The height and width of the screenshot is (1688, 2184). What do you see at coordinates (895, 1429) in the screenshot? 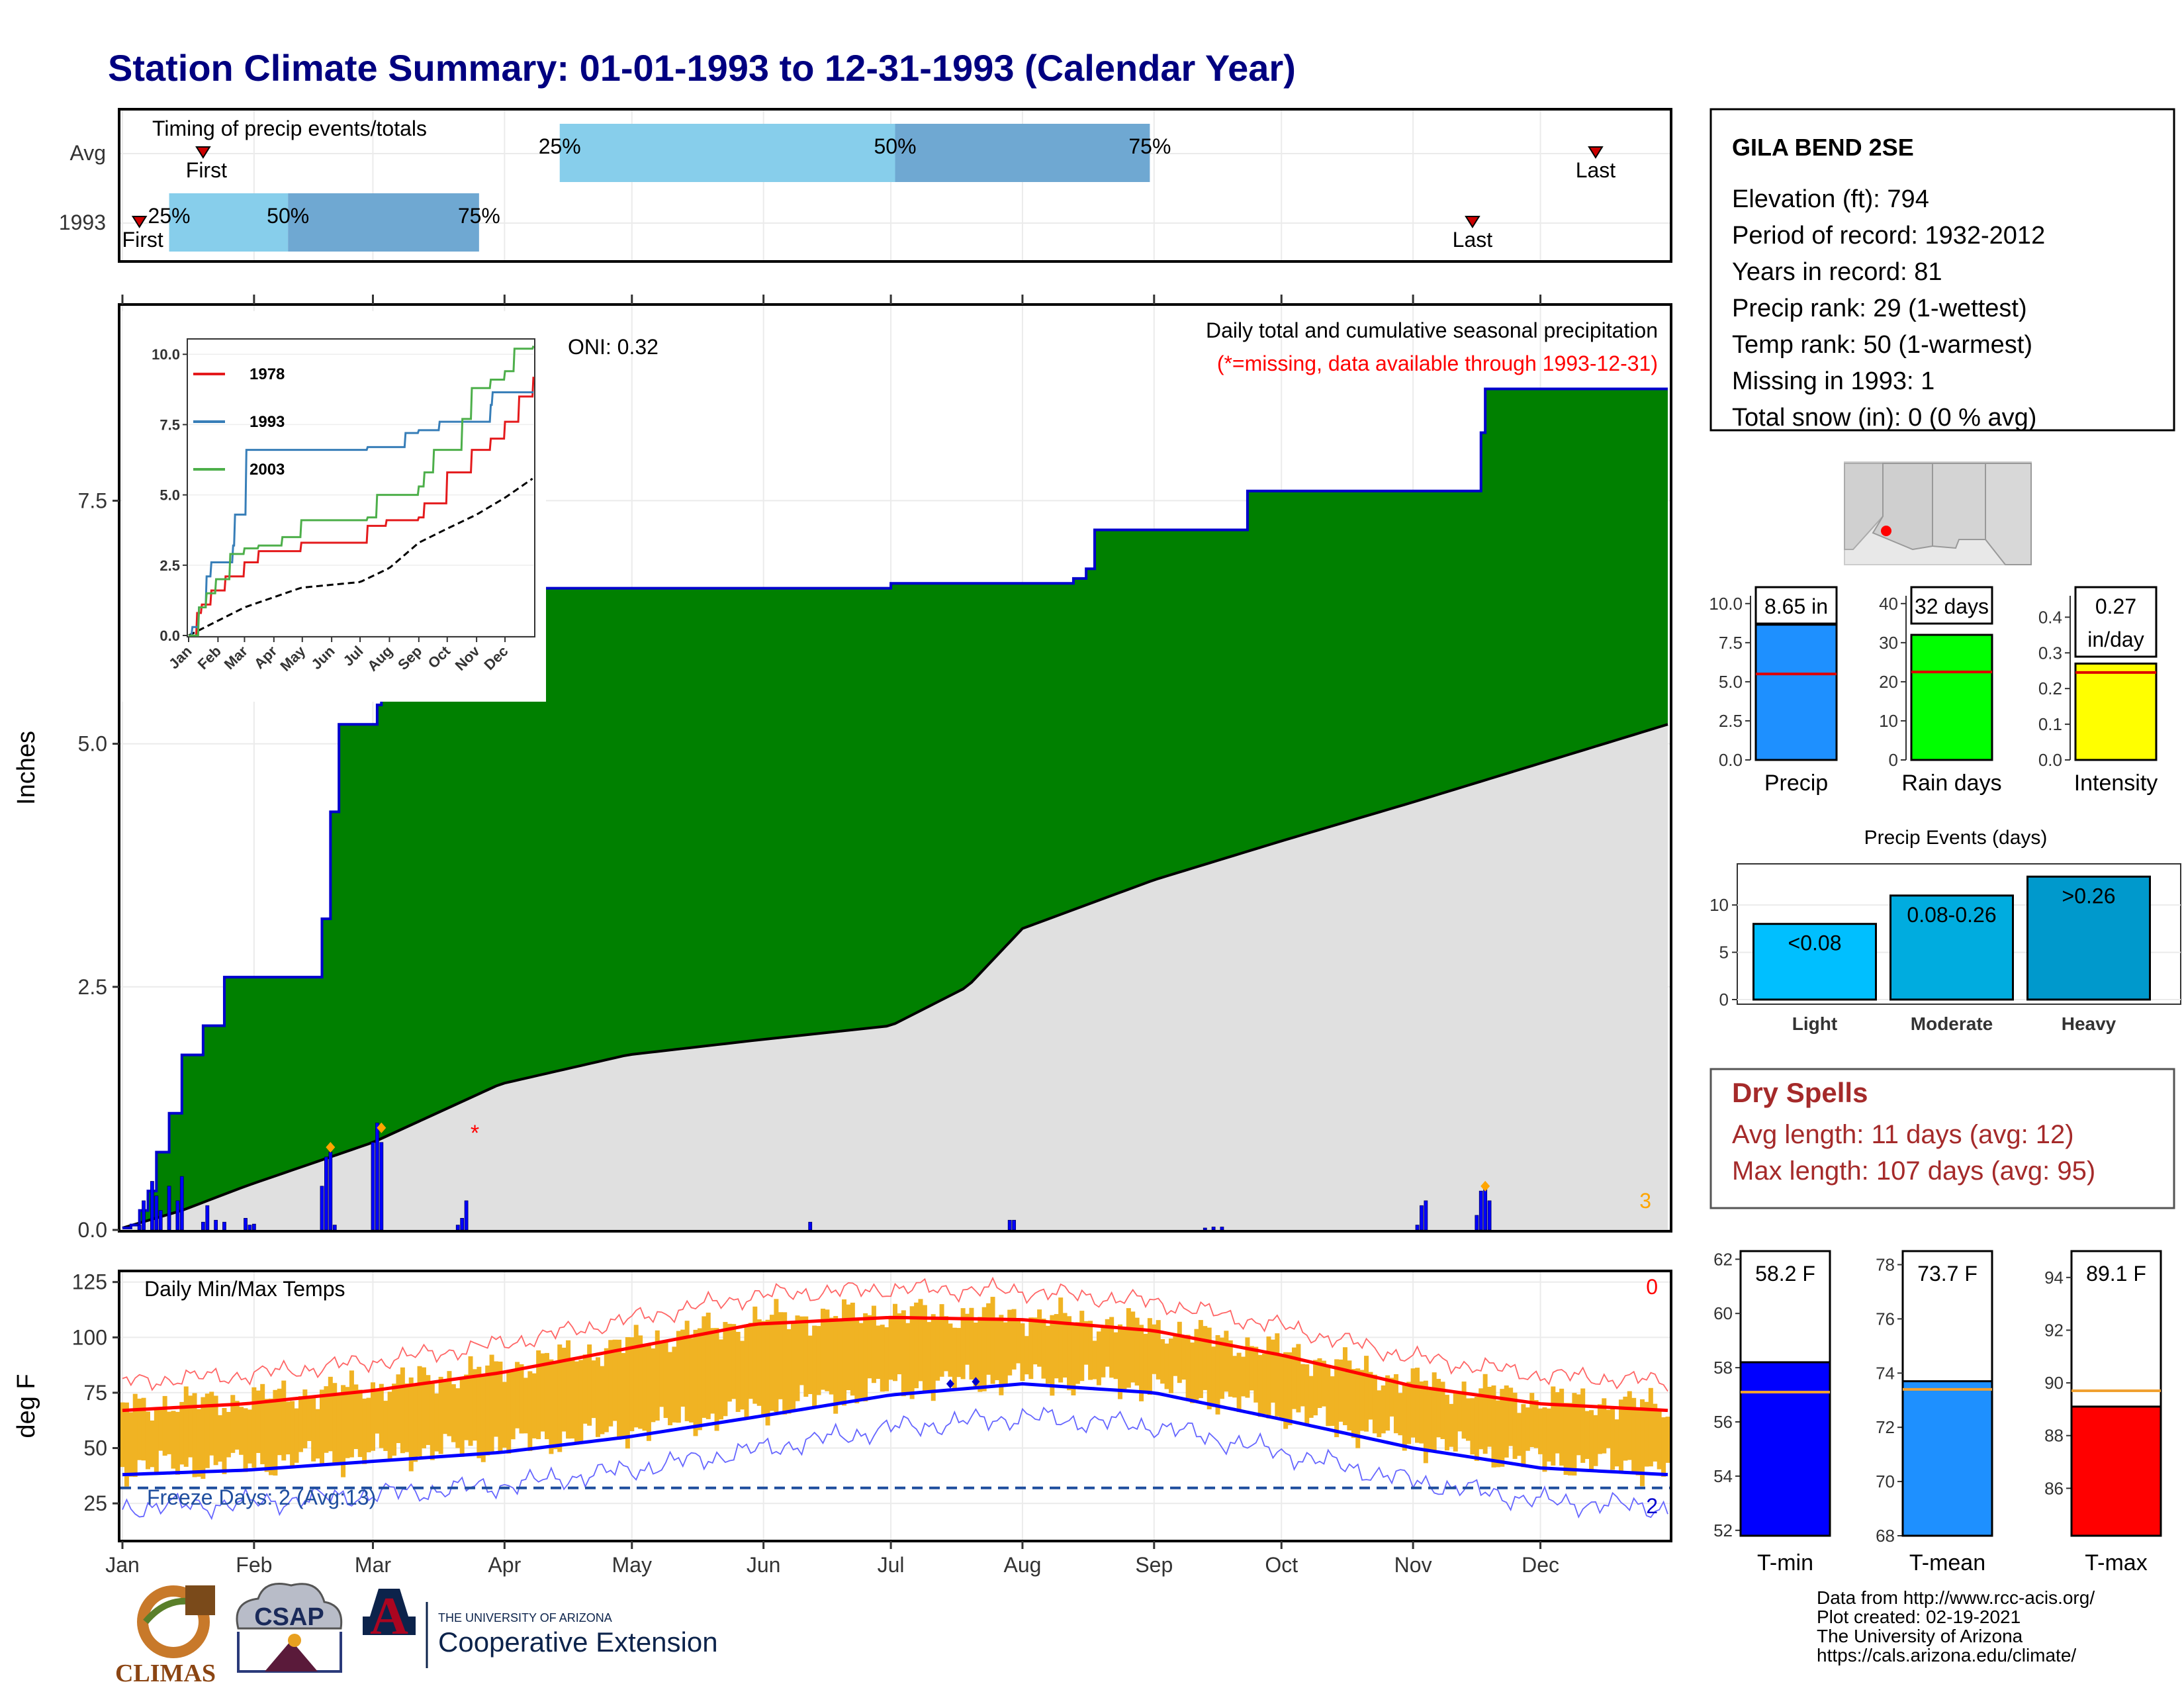
I see `avg-tmin-line` at bounding box center [895, 1429].